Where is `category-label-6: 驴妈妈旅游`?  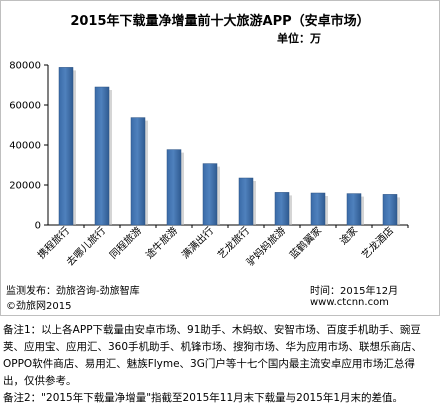 category-label-6: 驴妈妈旅游 is located at coordinates (266, 246).